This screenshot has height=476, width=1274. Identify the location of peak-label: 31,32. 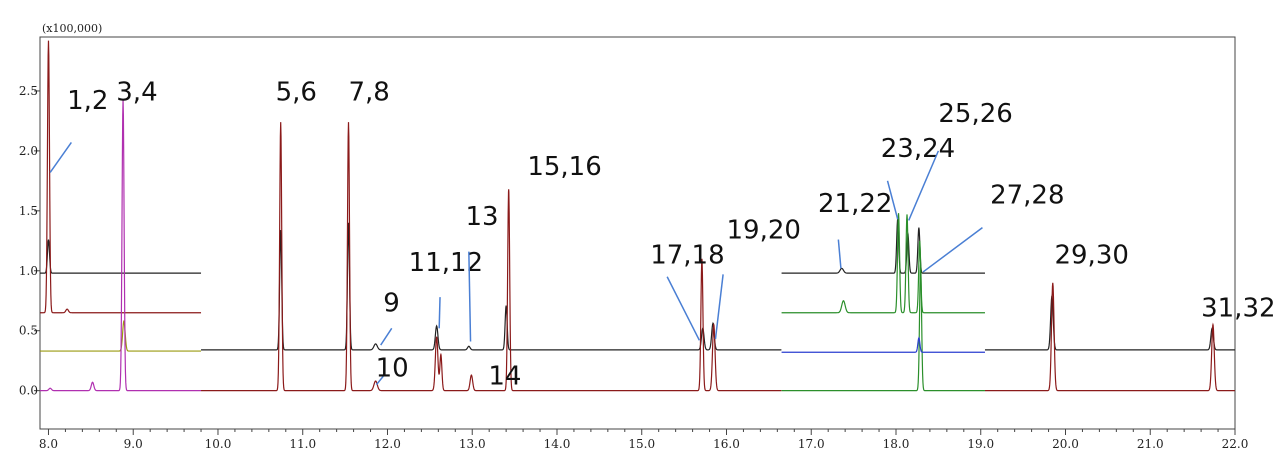
(1237, 308).